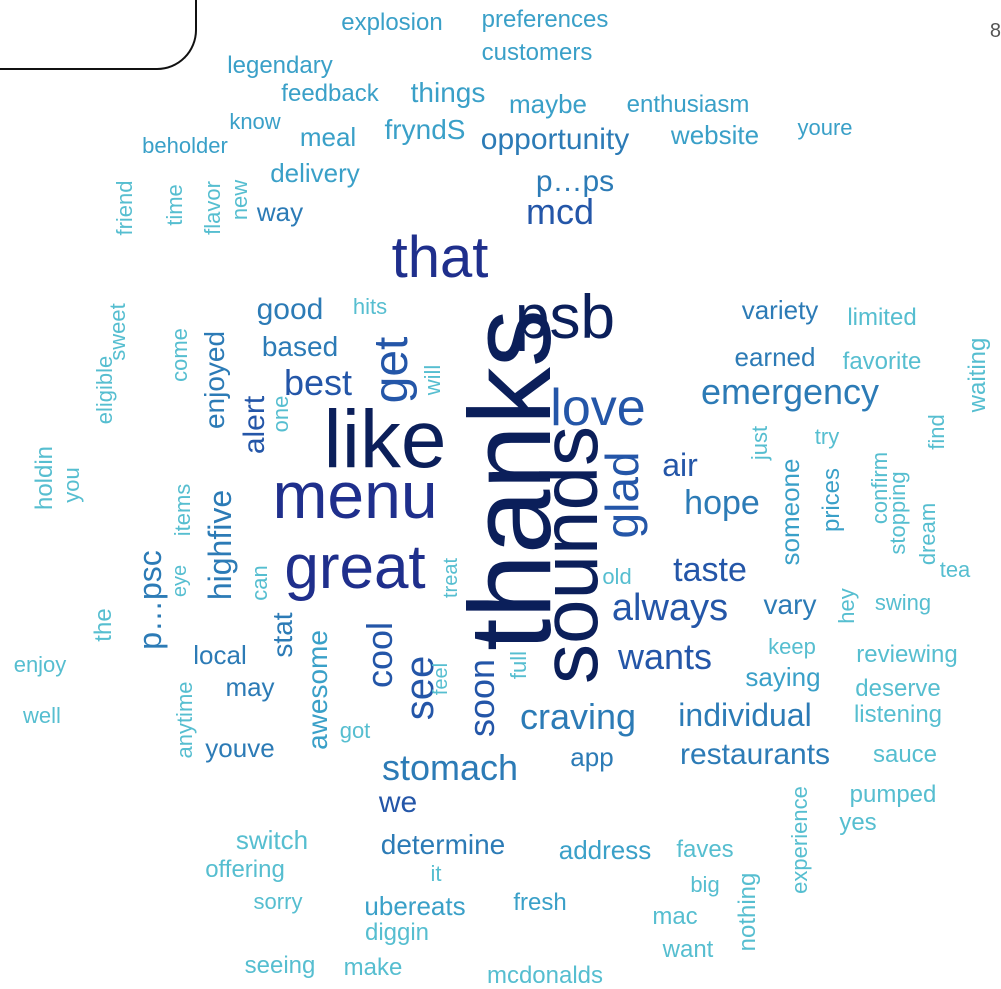 The image size is (1001, 989). I want to click on word-know: know, so click(255, 121).